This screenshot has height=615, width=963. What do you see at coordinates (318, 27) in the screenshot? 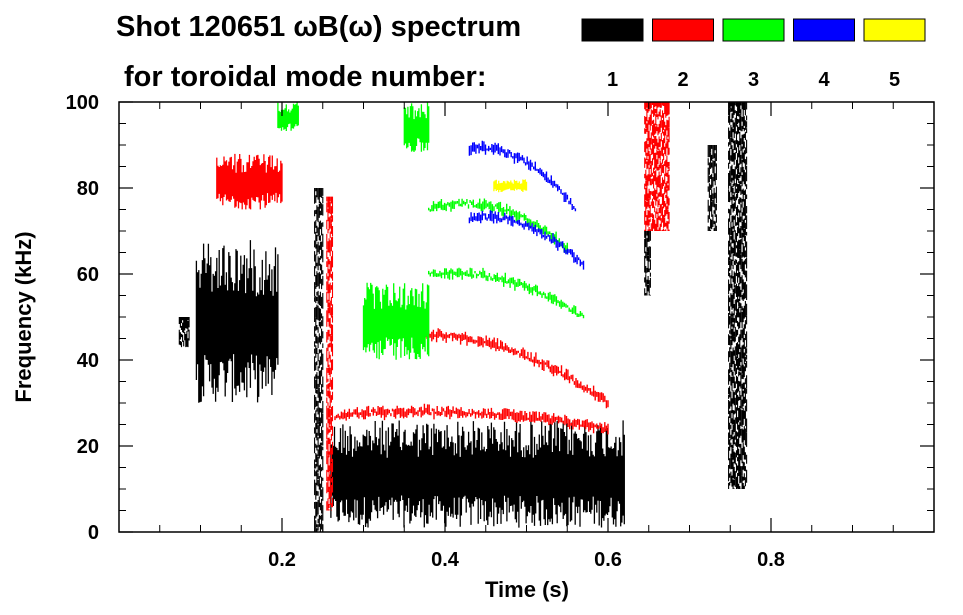
I see `chart-title-line1: Shot 120651 ωB(ω) spectrum` at bounding box center [318, 27].